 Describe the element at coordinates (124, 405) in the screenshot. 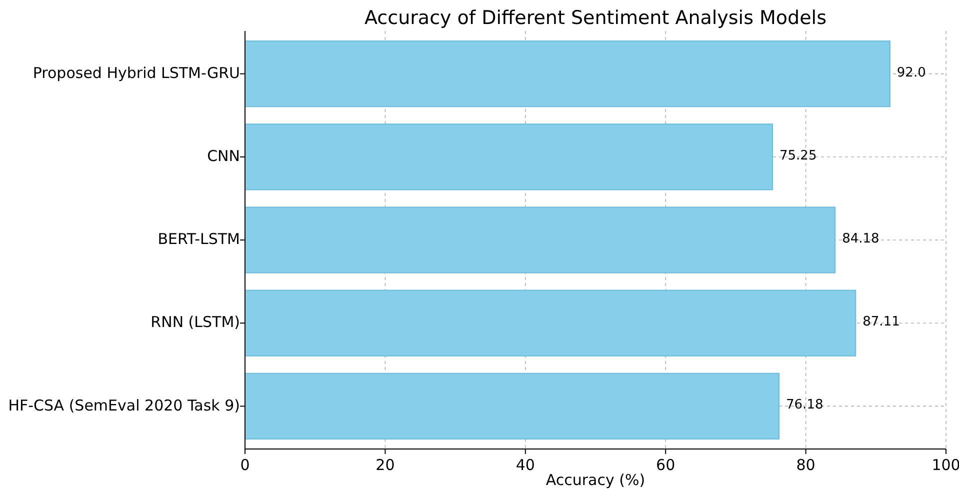

I see `y-tick-label: HF-CSA (SemEval 2020 Task 9)` at that location.